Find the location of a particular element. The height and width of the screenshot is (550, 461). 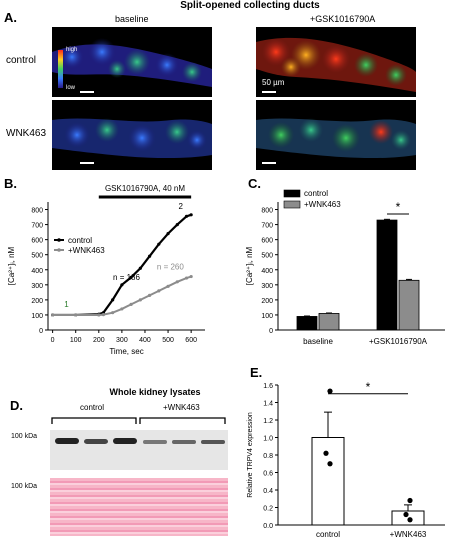

bracket-control is located at coordinates (94, 420).